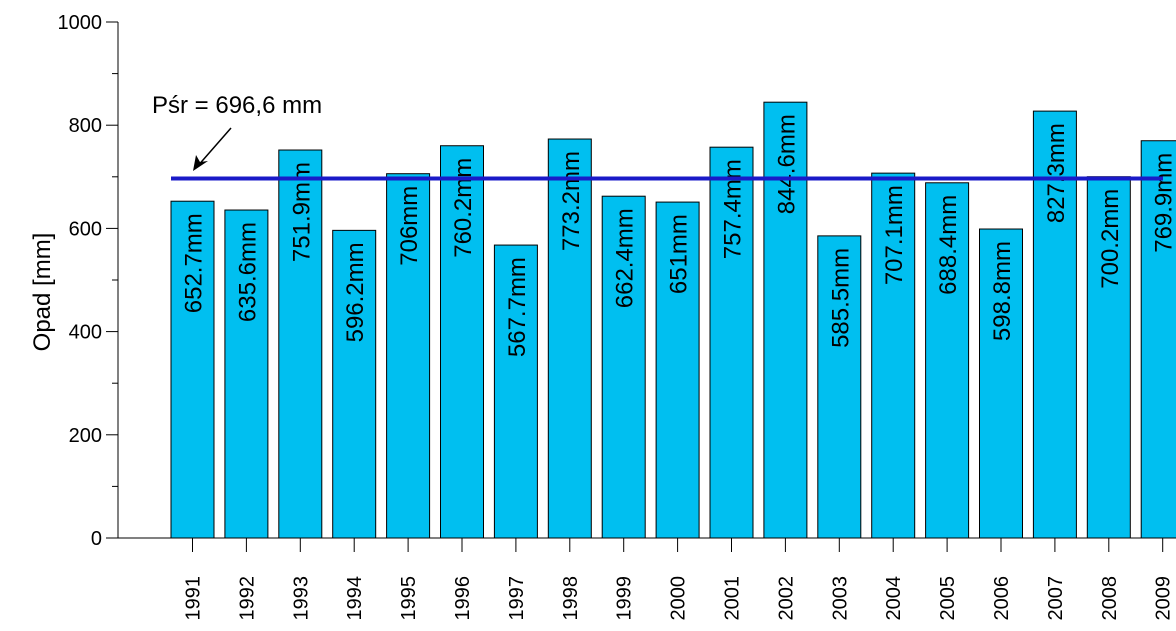 This screenshot has height=631, width=1176. Describe the element at coordinates (42, 292) in the screenshot. I see `y-axis-label: Opad [mm]` at that location.